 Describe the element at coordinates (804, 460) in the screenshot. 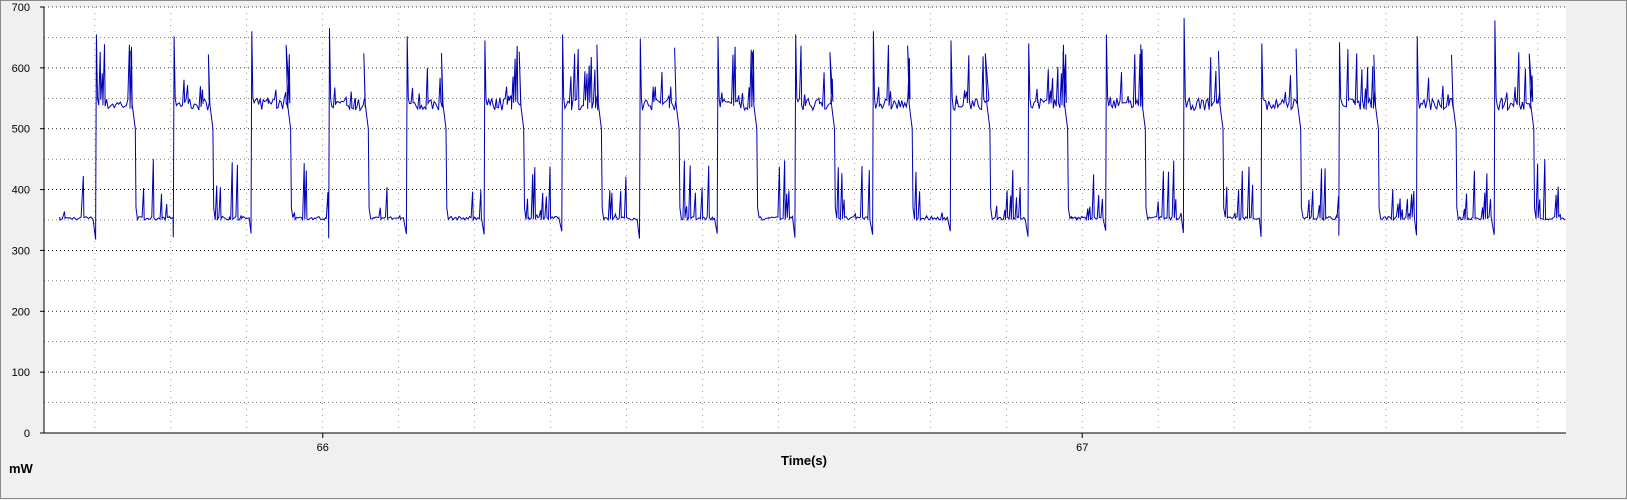

I see `x-axis-title: Time(s)` at that location.